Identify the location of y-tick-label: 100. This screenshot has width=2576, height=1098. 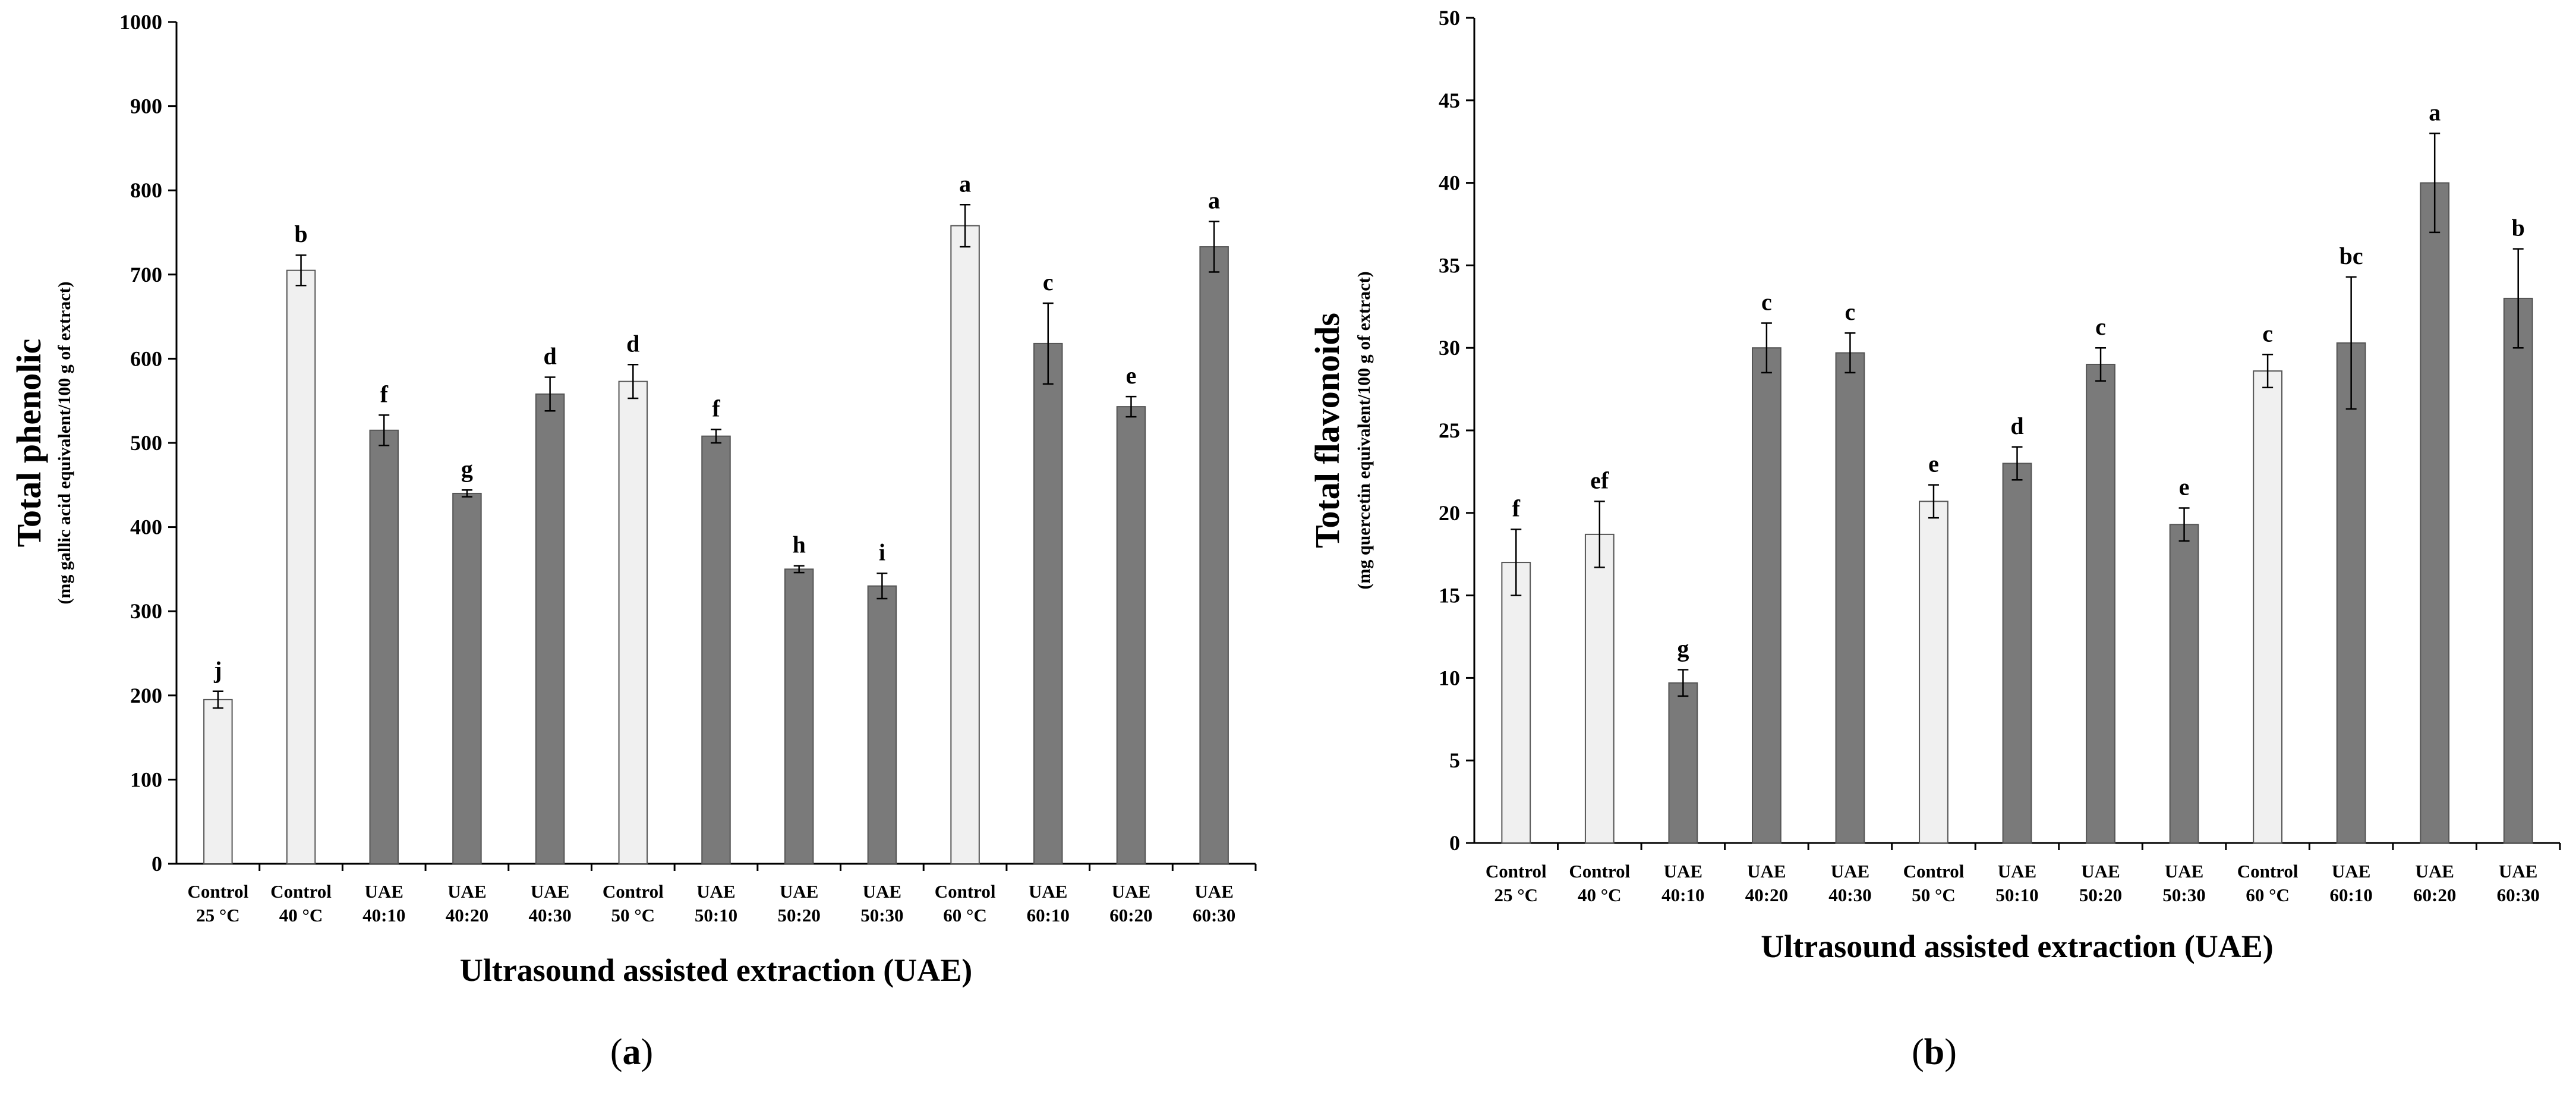
(146, 779).